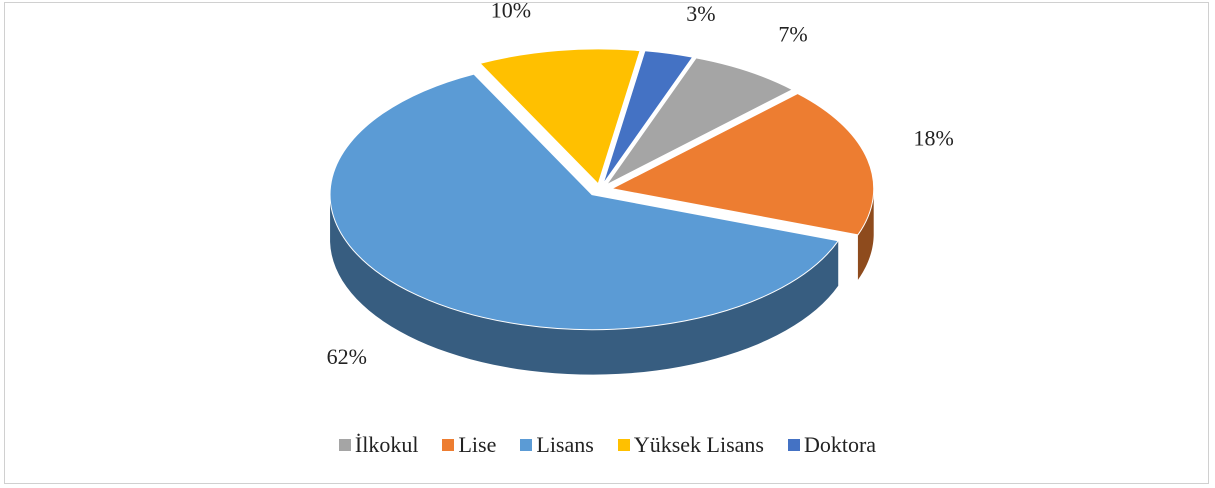 Image resolution: width=1215 pixels, height=488 pixels. What do you see at coordinates (386, 444) in the screenshot?
I see `legend-label: İlkokul` at bounding box center [386, 444].